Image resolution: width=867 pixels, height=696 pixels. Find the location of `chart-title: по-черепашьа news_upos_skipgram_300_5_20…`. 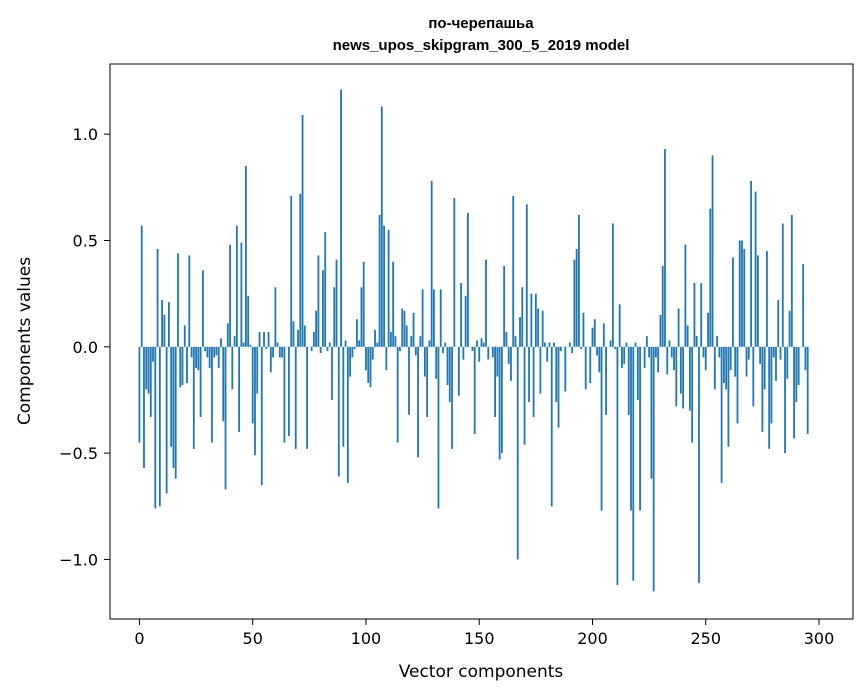

chart-title: по-черепашьа news_upos_skipgram_300_5_20… is located at coordinates (481, 34).